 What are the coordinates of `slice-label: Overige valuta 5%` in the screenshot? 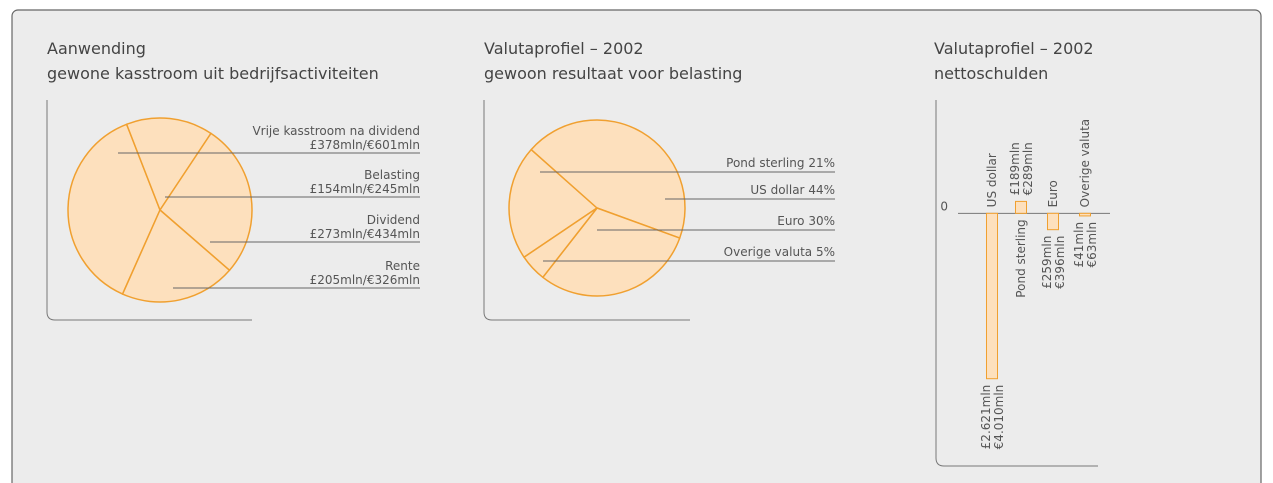 It's located at (779, 252).